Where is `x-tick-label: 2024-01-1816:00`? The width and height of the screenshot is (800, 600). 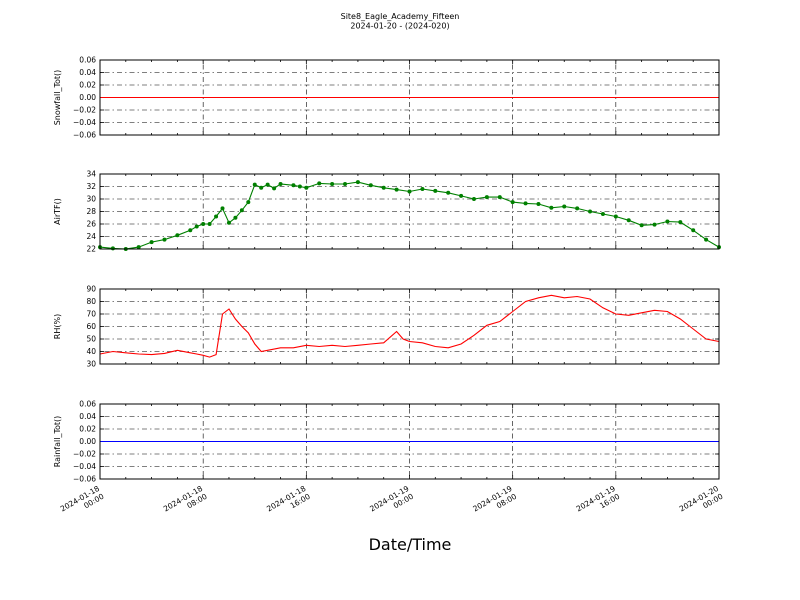
x-tick-label: 2024-01-1816:00 is located at coordinates (288, 502).